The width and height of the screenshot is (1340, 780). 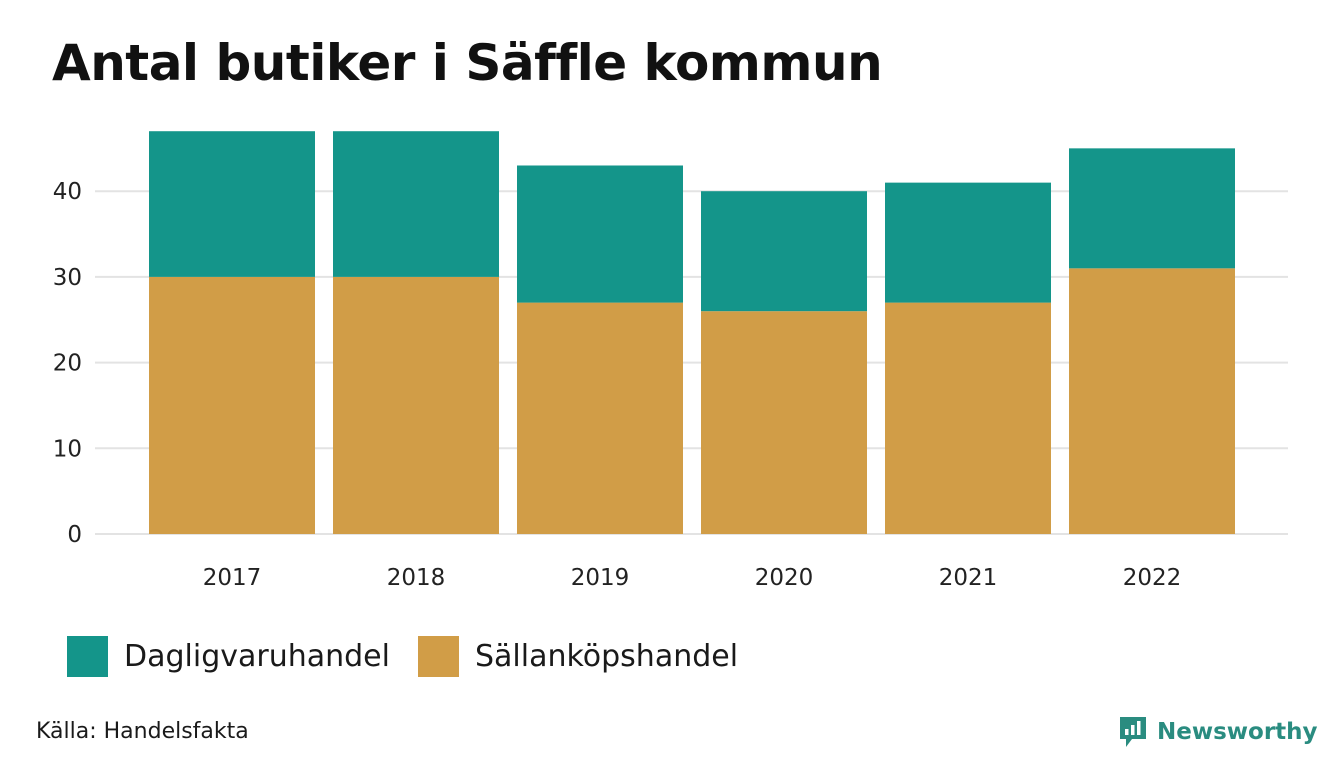 What do you see at coordinates (606, 656) in the screenshot?
I see `legend-label-sallankopshandel: Sällanköpshandel` at bounding box center [606, 656].